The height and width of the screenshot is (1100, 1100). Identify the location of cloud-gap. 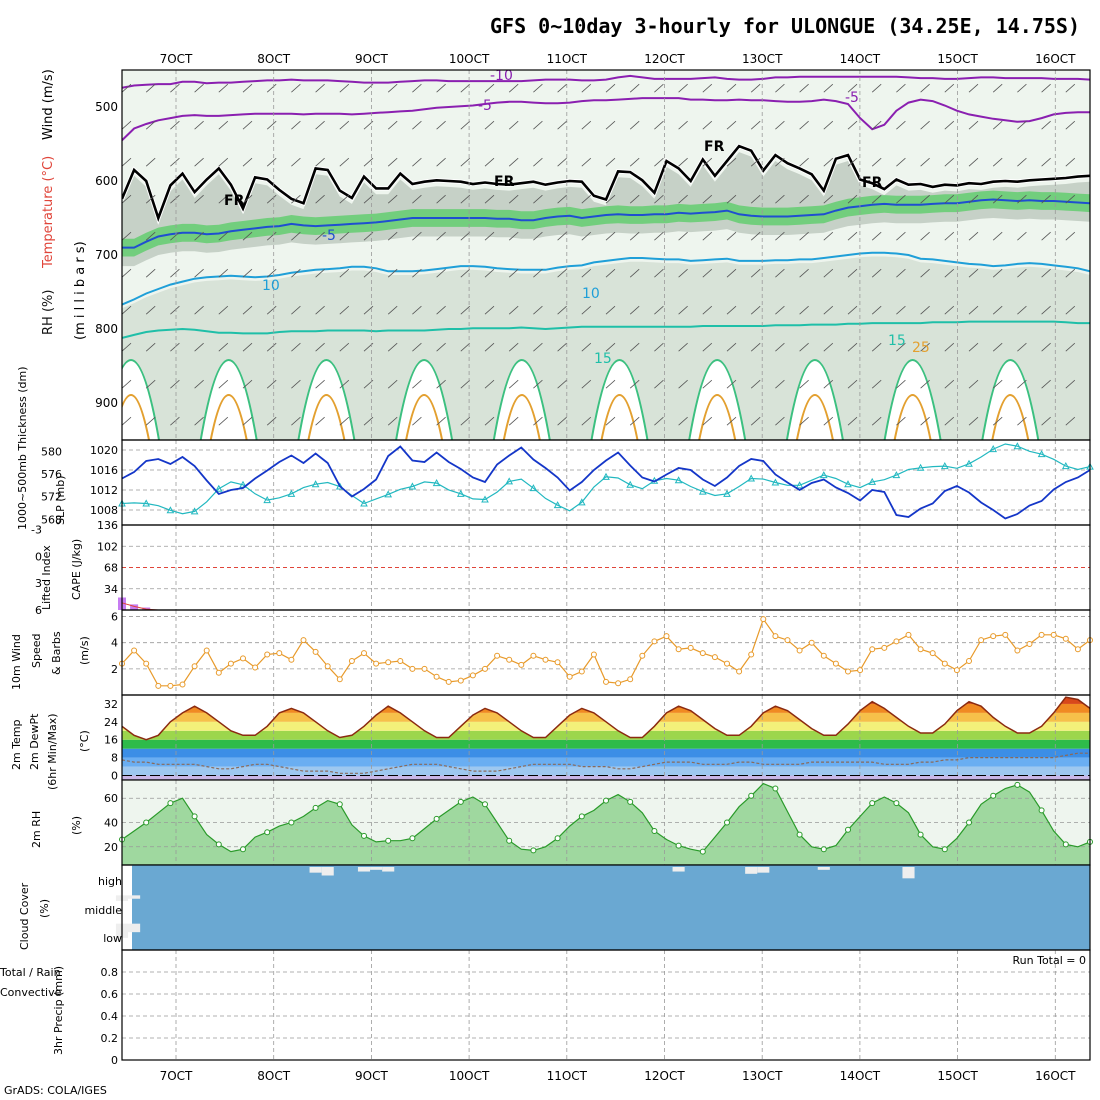
(823, 868).